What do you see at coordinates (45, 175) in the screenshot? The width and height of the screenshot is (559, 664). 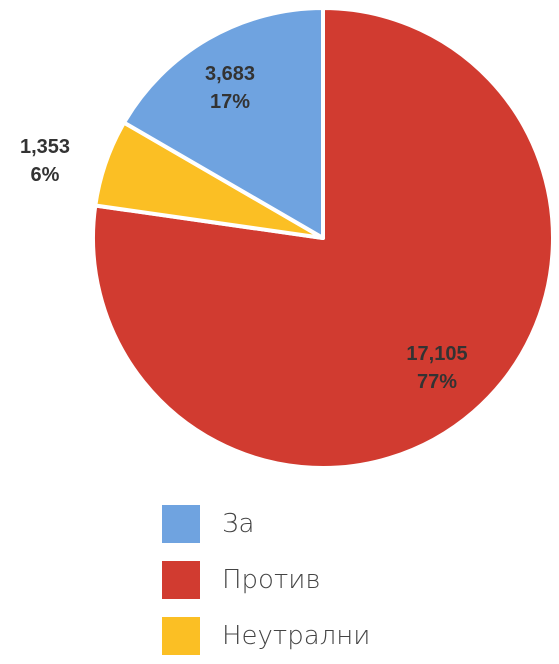 I see `slice-percent-neutralni: 6%` at bounding box center [45, 175].